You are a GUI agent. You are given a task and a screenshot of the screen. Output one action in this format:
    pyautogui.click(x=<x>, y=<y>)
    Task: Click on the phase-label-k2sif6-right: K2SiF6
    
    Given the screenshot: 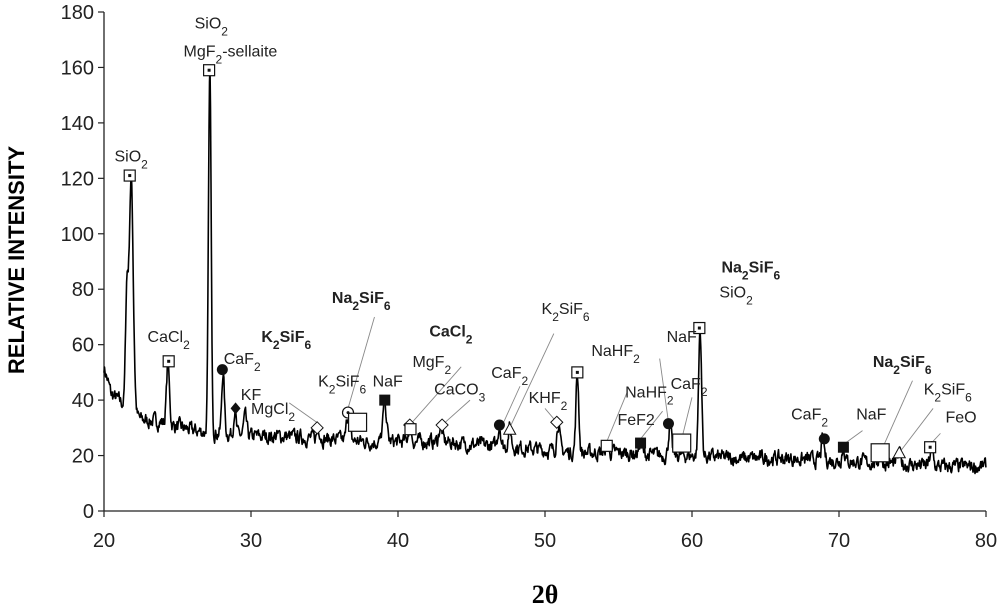 What is the action you would take?
    pyautogui.click(x=566, y=312)
    